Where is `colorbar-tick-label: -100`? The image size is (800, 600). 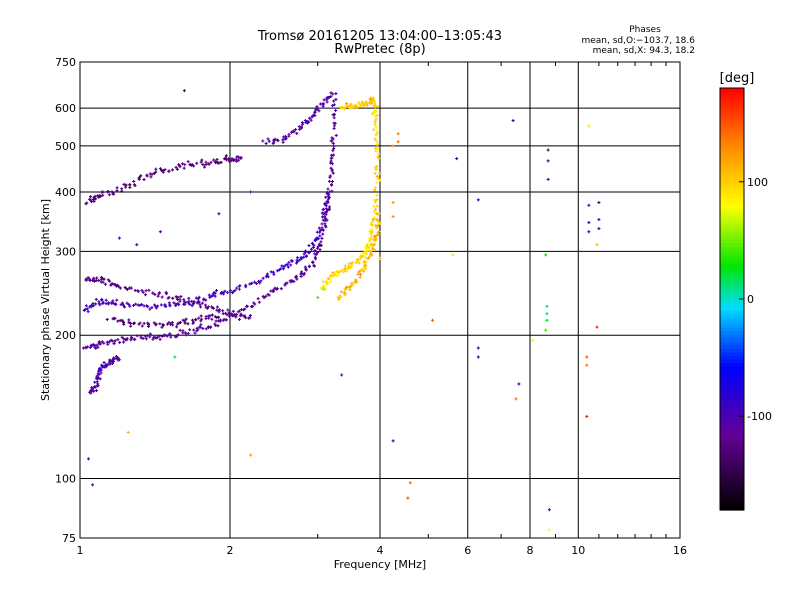 colorbar-tick-label: -100 is located at coordinates (759, 416).